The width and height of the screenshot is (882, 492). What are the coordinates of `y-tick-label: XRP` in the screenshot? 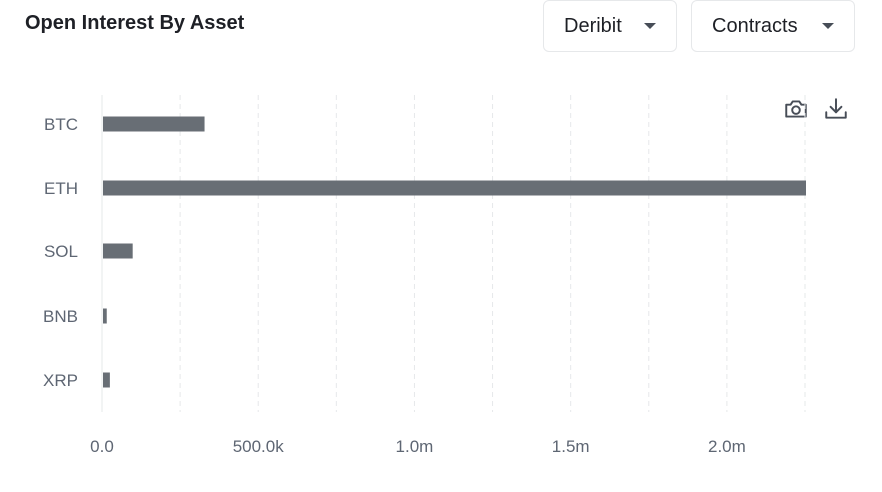 It's located at (60, 380).